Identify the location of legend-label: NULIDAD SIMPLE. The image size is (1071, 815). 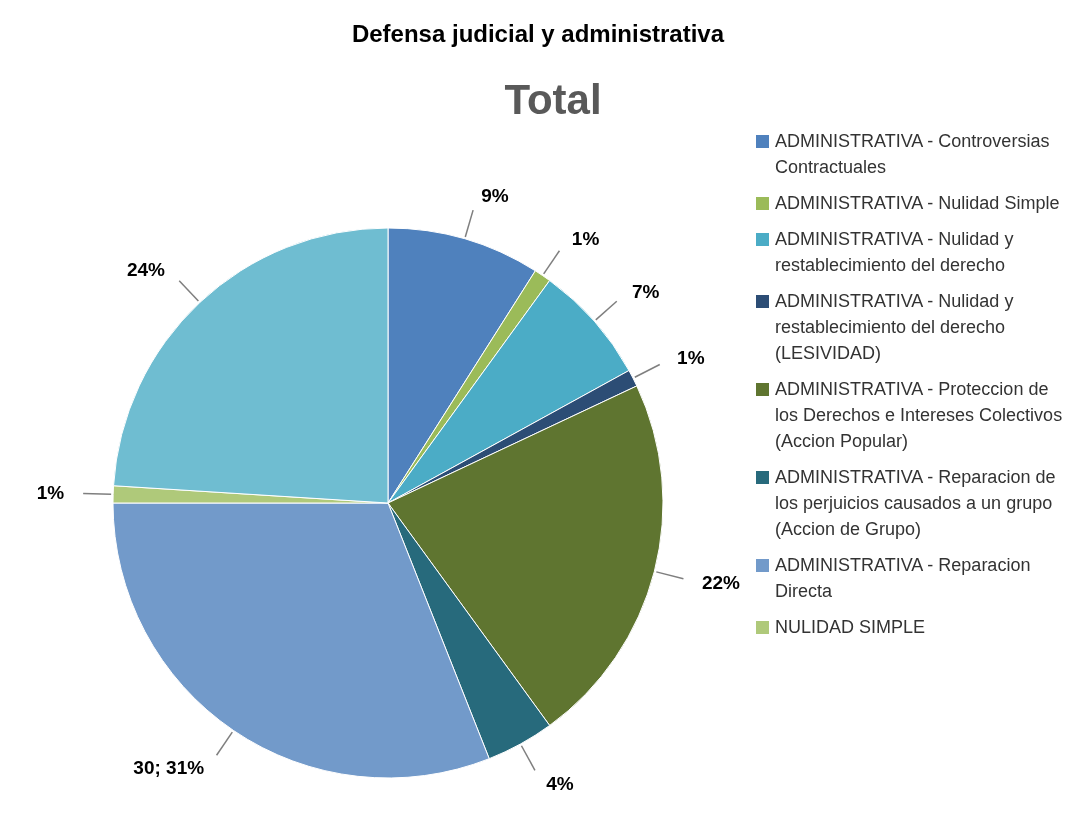
(850, 627).